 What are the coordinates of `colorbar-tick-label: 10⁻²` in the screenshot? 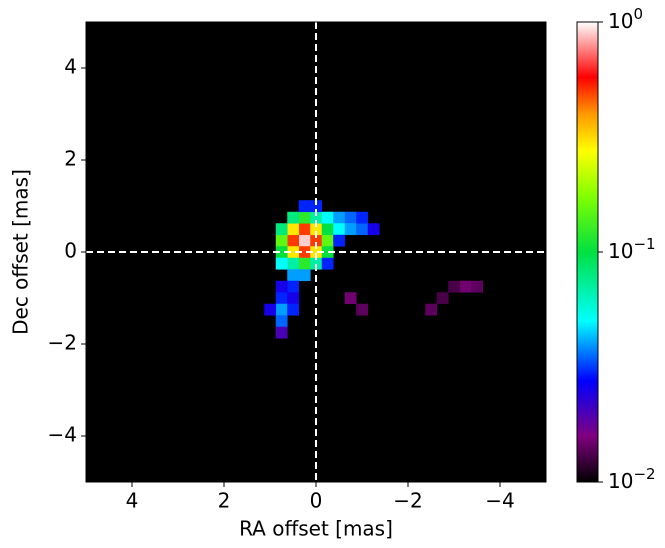 It's located at (632, 479).